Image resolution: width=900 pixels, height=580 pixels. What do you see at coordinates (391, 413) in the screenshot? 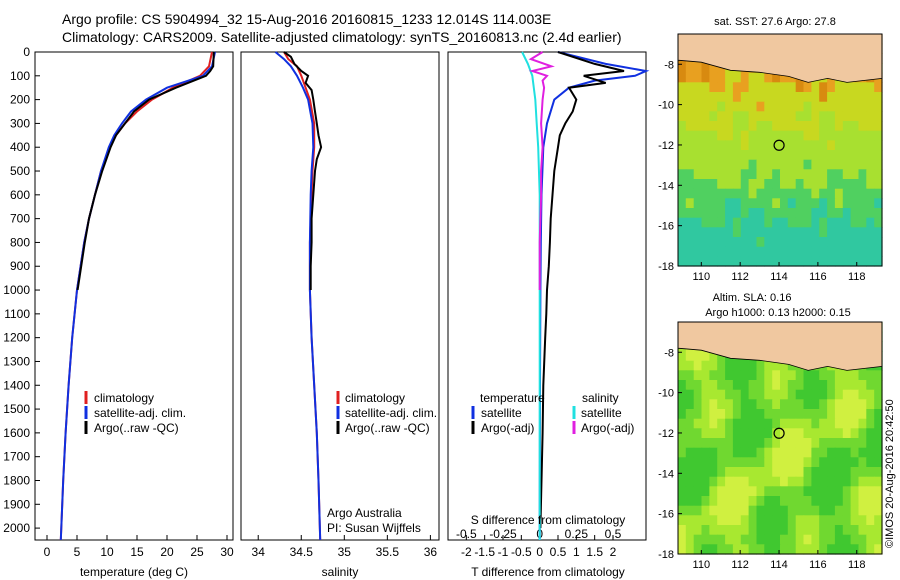
I see `legend-satellite-label: satellite-adj. clim.` at bounding box center [391, 413].